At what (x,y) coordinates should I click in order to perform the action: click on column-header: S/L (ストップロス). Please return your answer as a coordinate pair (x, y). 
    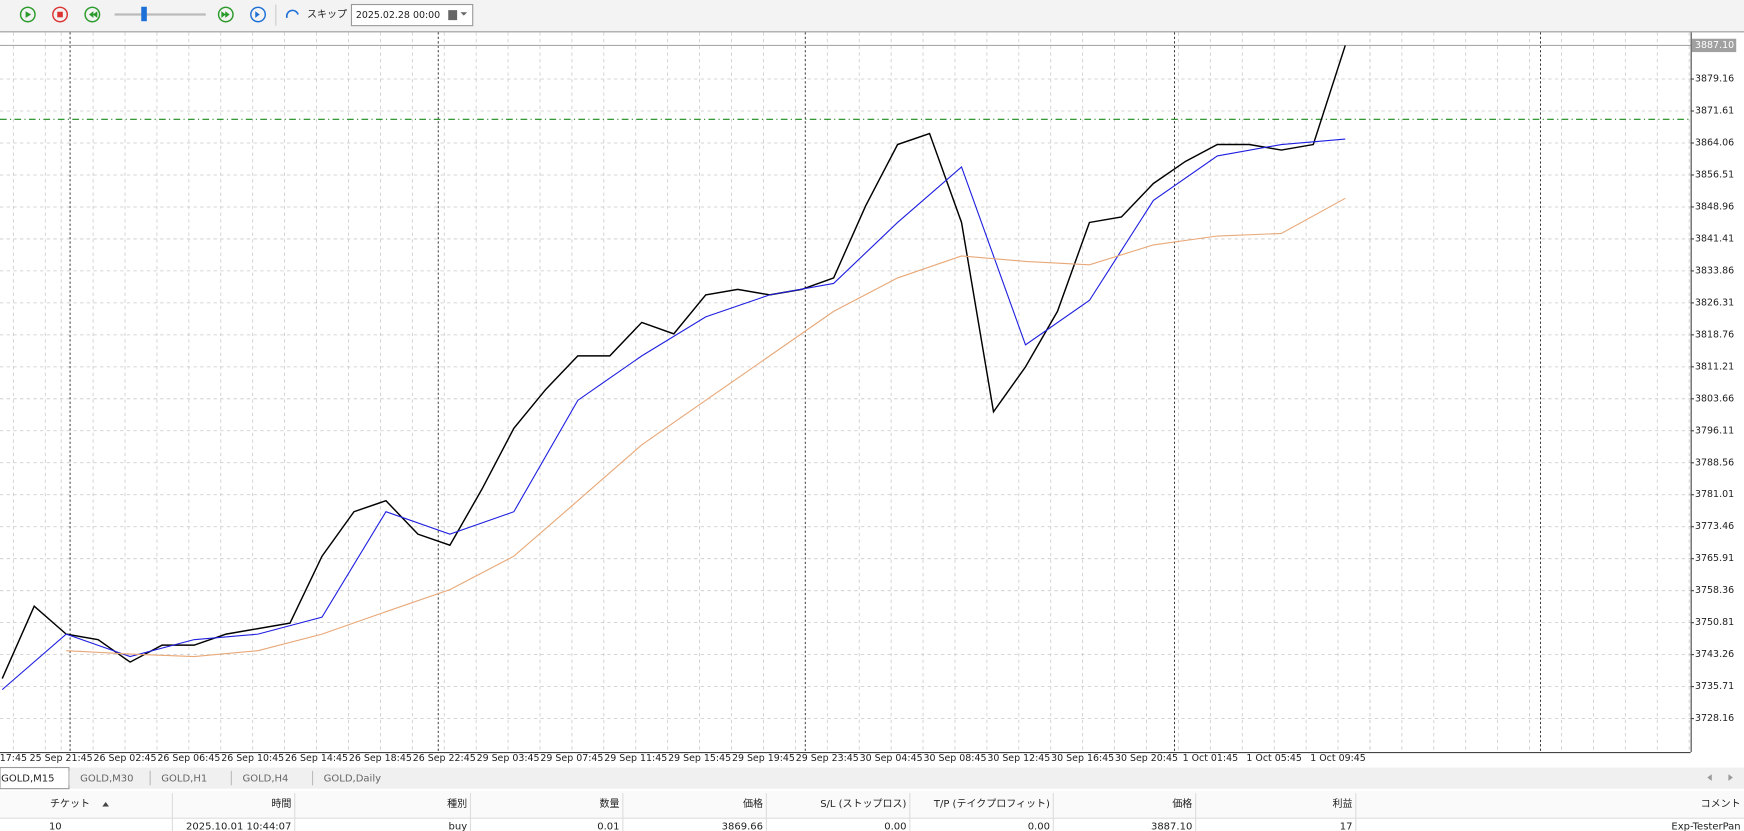
    Looking at the image, I should click on (863, 804).